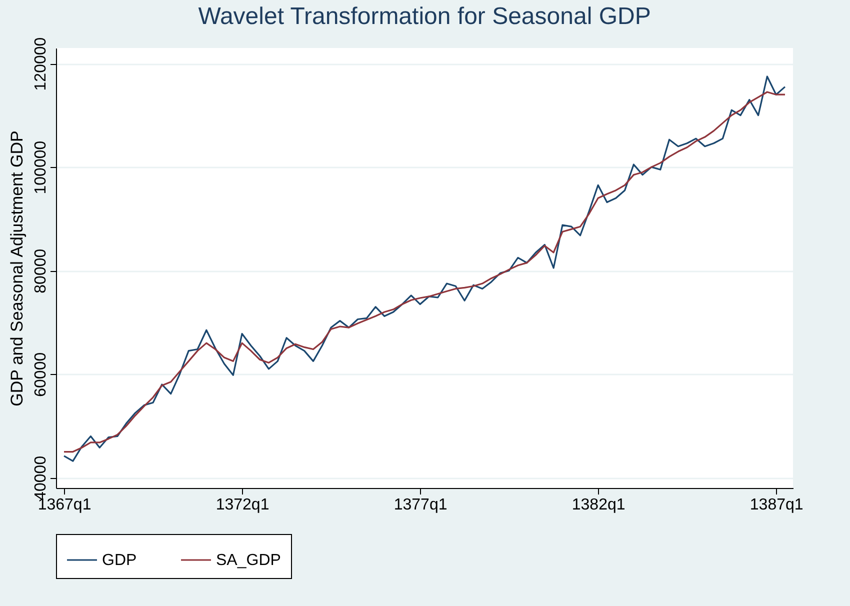 This screenshot has height=606, width=850. Describe the element at coordinates (599, 505) in the screenshot. I see `x-tick-label: 1382q1` at that location.